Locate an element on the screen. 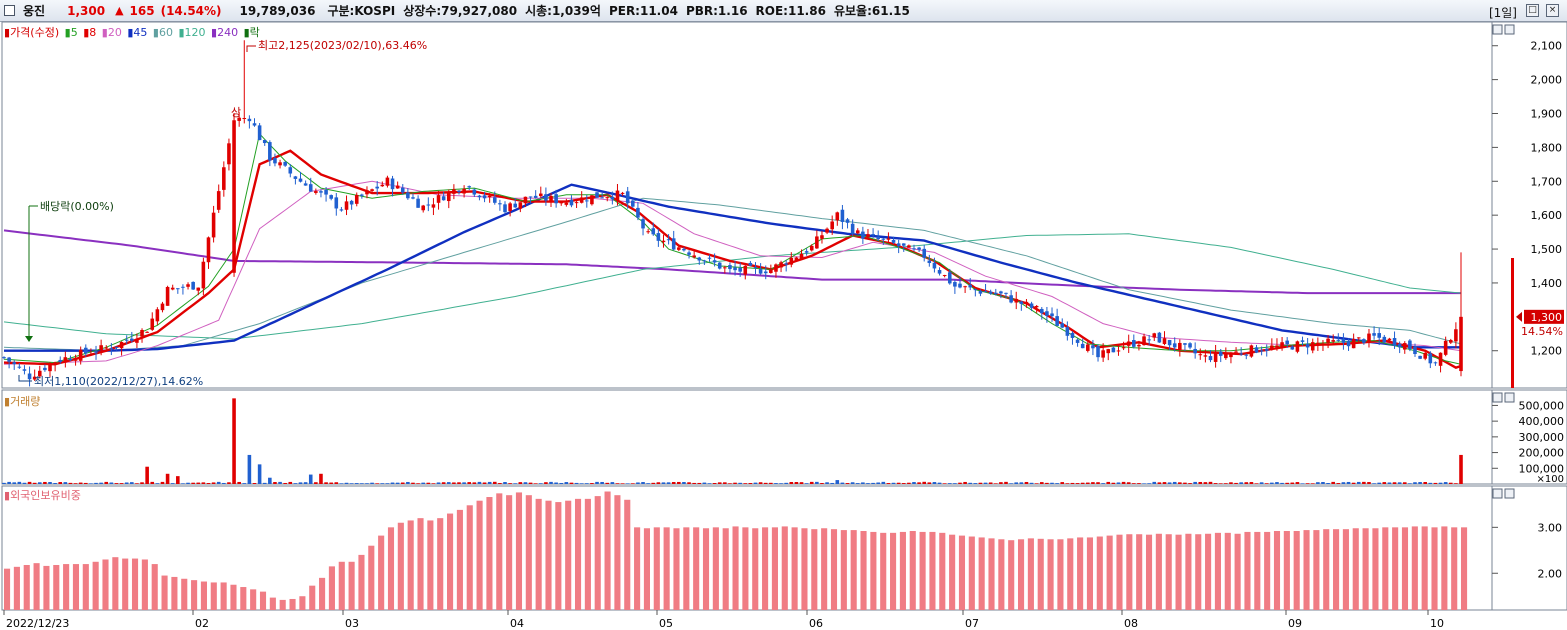 This screenshot has width=1567, height=630. period-selector: [1일] is located at coordinates (1502, 13).